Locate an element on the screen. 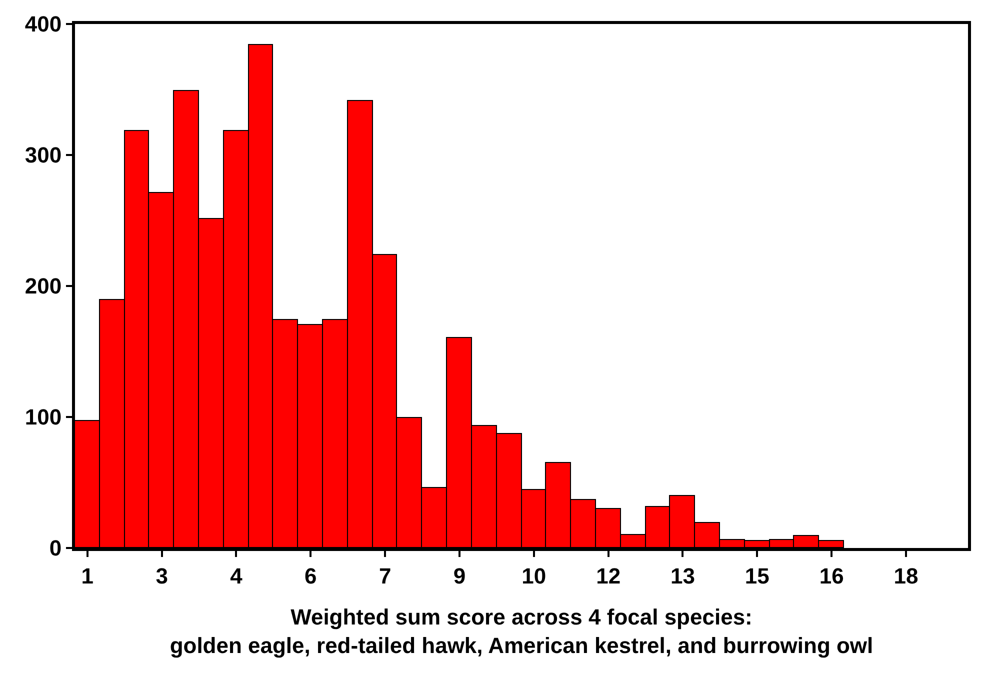 The width and height of the screenshot is (985, 673). y-tick-label: 100 is located at coordinates (43, 417).